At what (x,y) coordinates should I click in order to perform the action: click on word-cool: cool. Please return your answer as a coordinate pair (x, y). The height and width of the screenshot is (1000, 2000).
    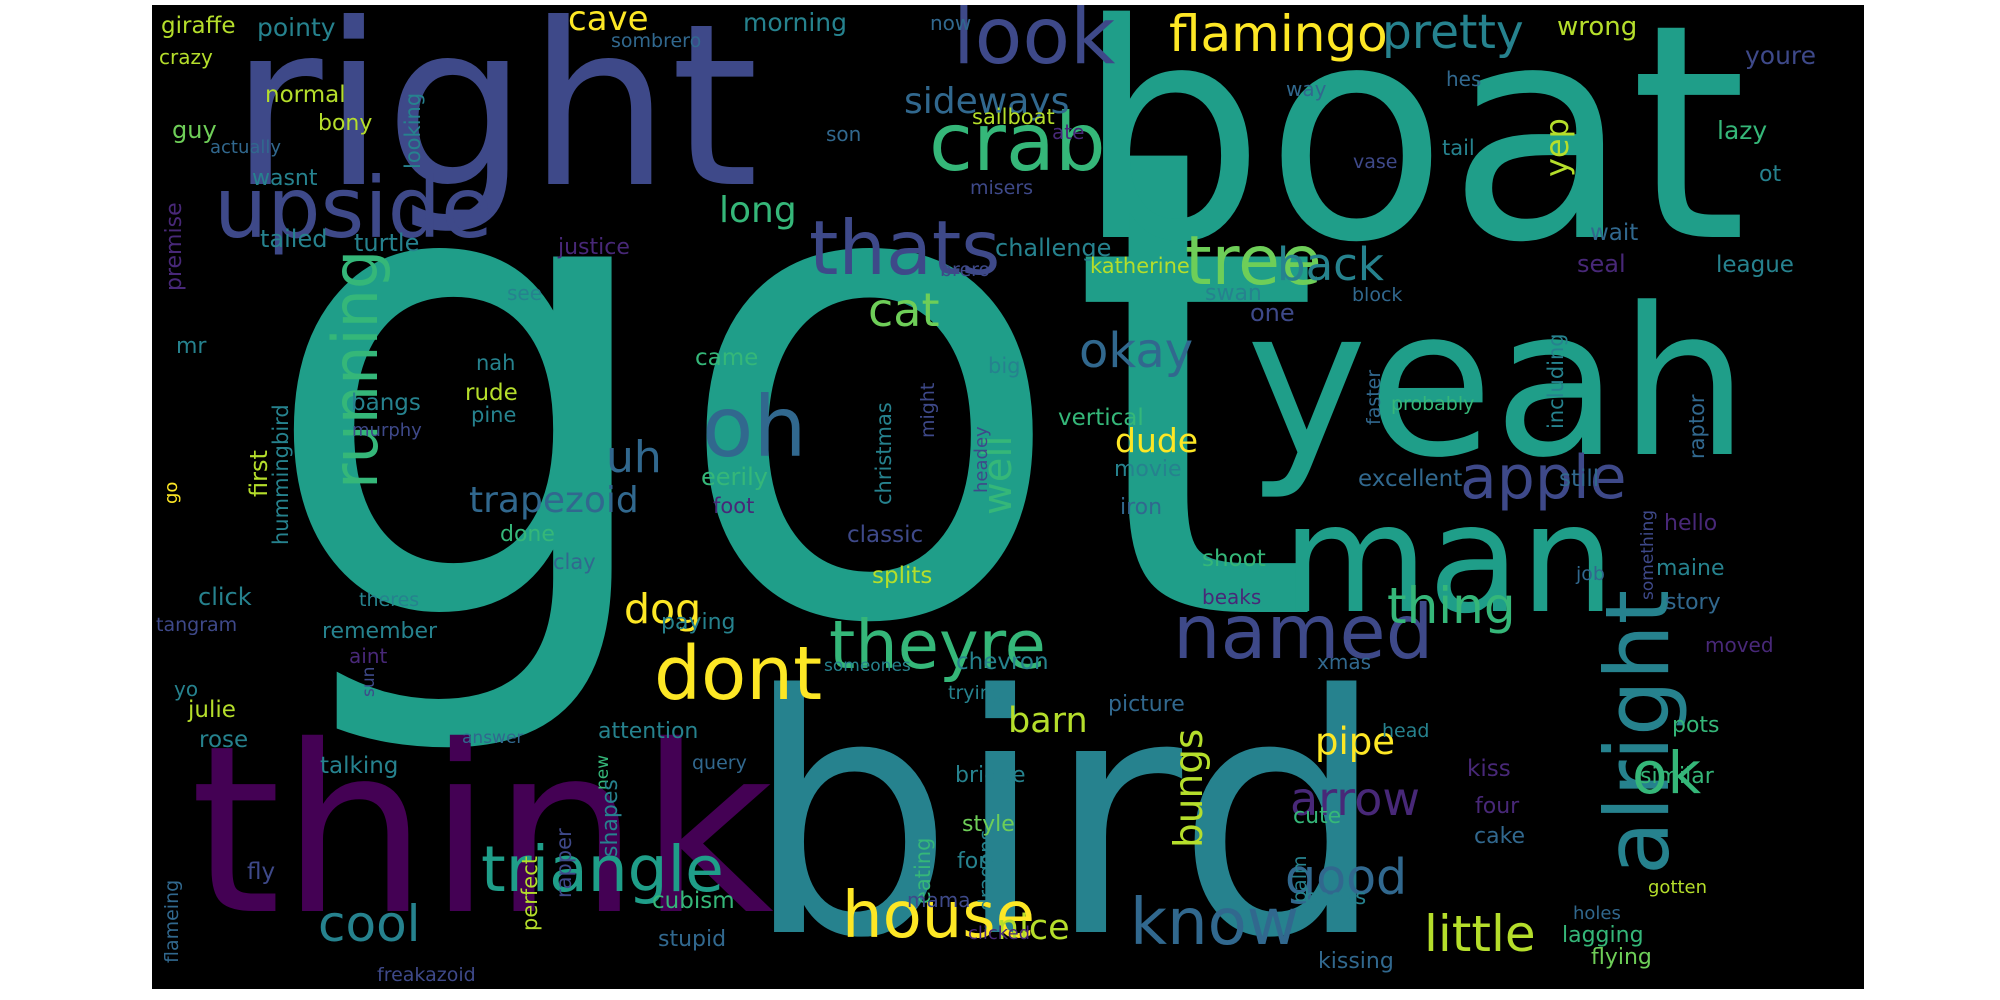
    Looking at the image, I should click on (369, 924).